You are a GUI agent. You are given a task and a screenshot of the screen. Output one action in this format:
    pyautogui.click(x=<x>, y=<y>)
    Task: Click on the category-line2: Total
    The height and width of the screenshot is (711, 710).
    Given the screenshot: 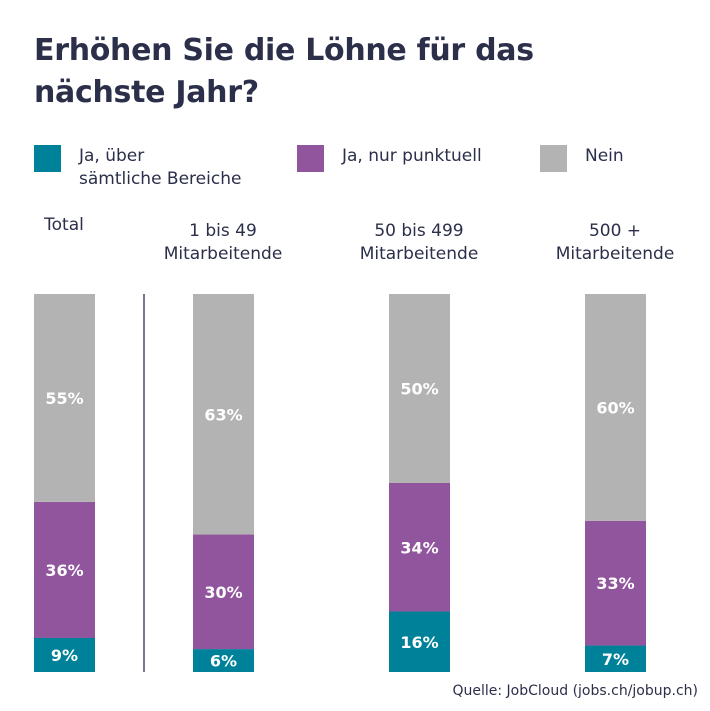 What is the action you would take?
    pyautogui.click(x=64, y=225)
    